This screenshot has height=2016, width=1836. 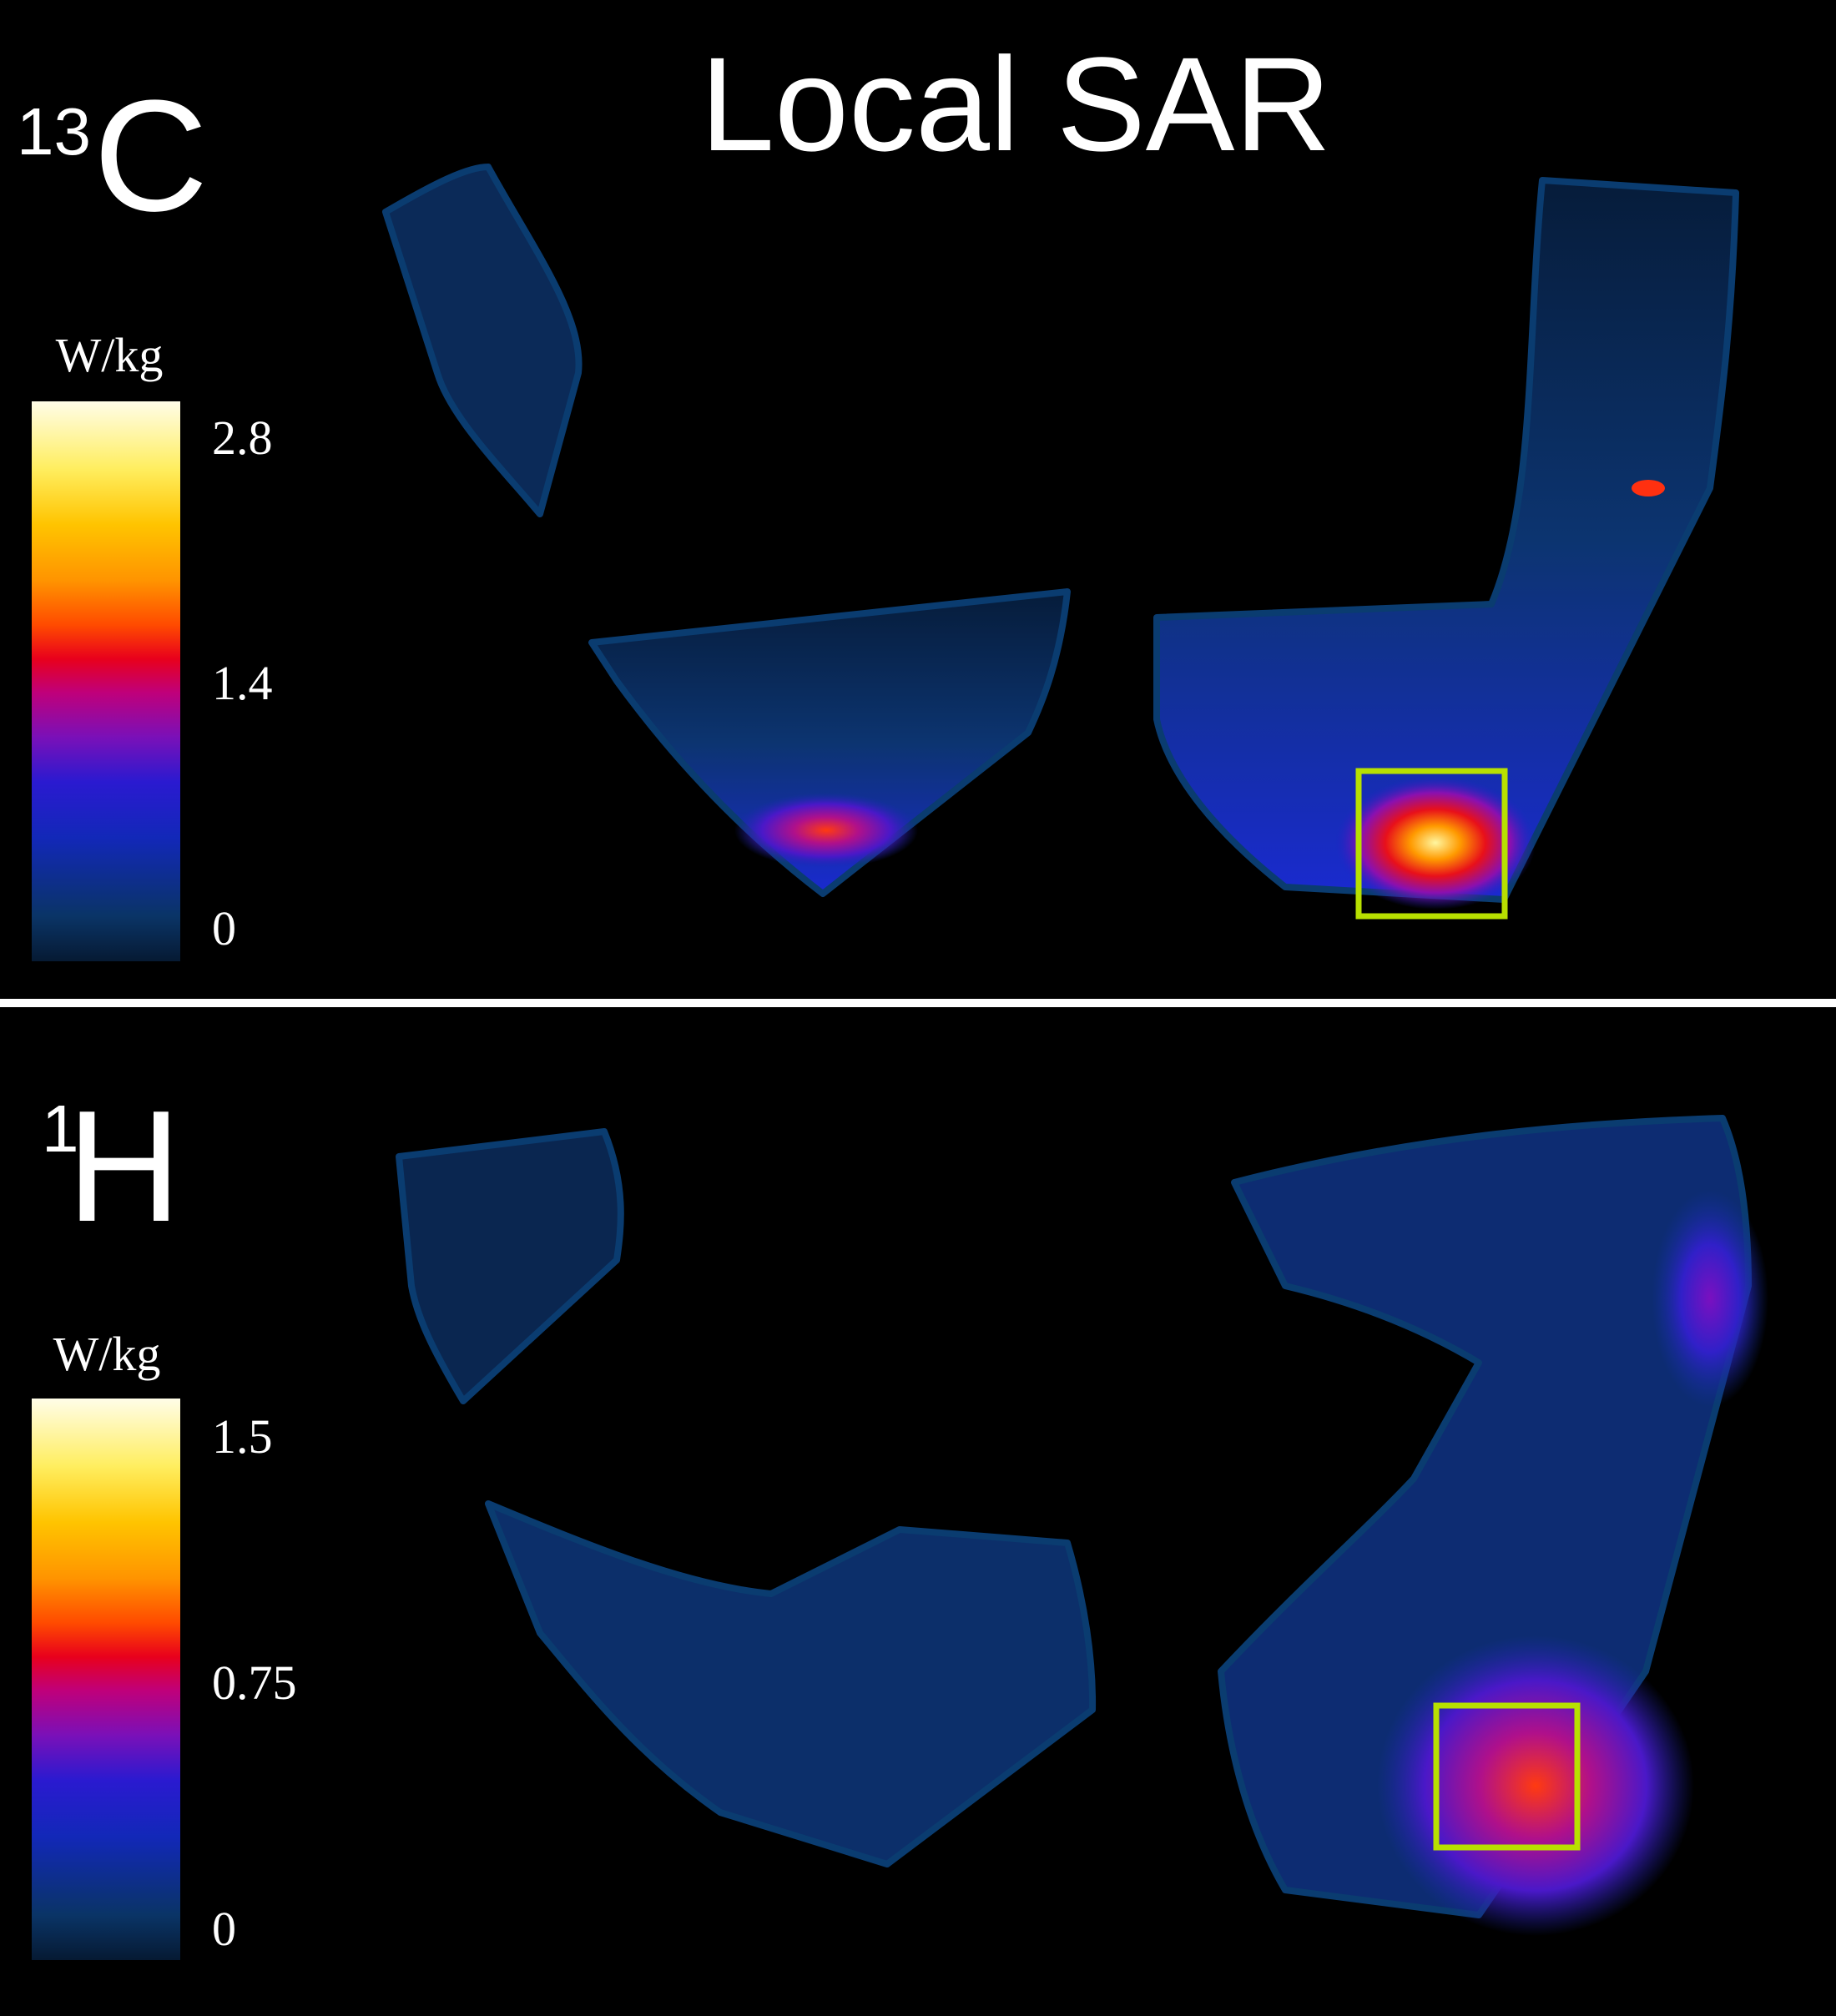 What do you see at coordinates (151, 156) in the screenshot?
I see `isotope-element: C` at bounding box center [151, 156].